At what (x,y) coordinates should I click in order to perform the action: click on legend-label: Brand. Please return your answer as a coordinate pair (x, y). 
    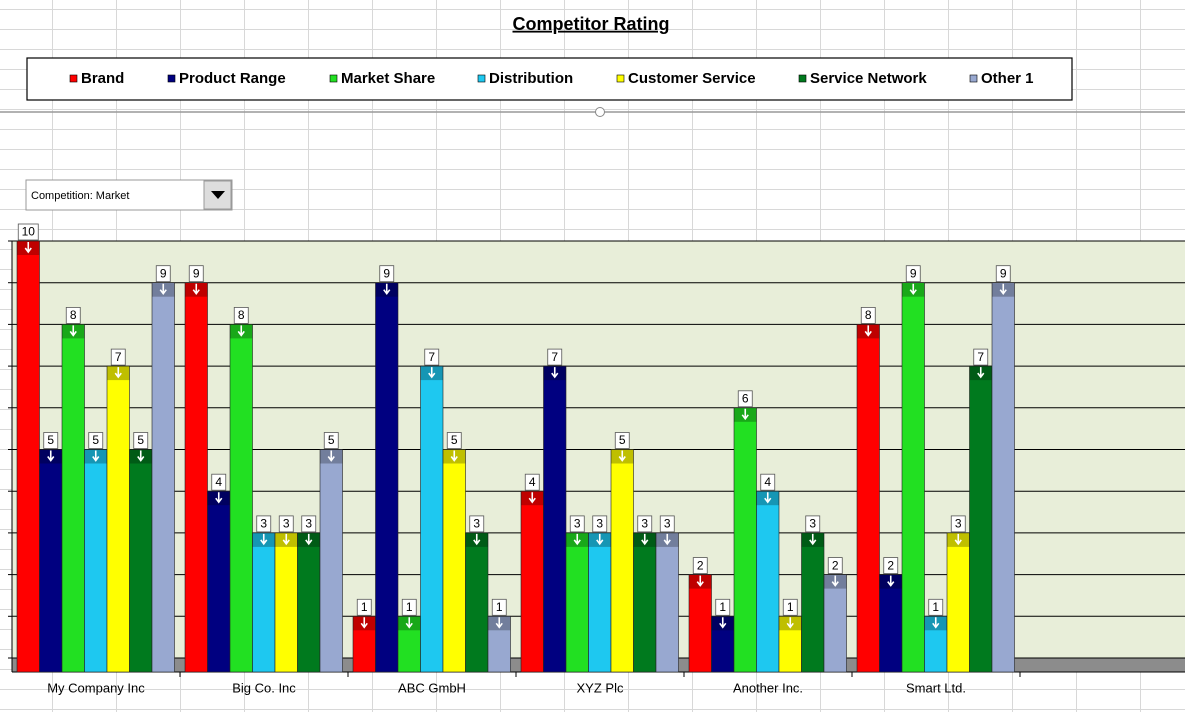
    Looking at the image, I should click on (102, 78).